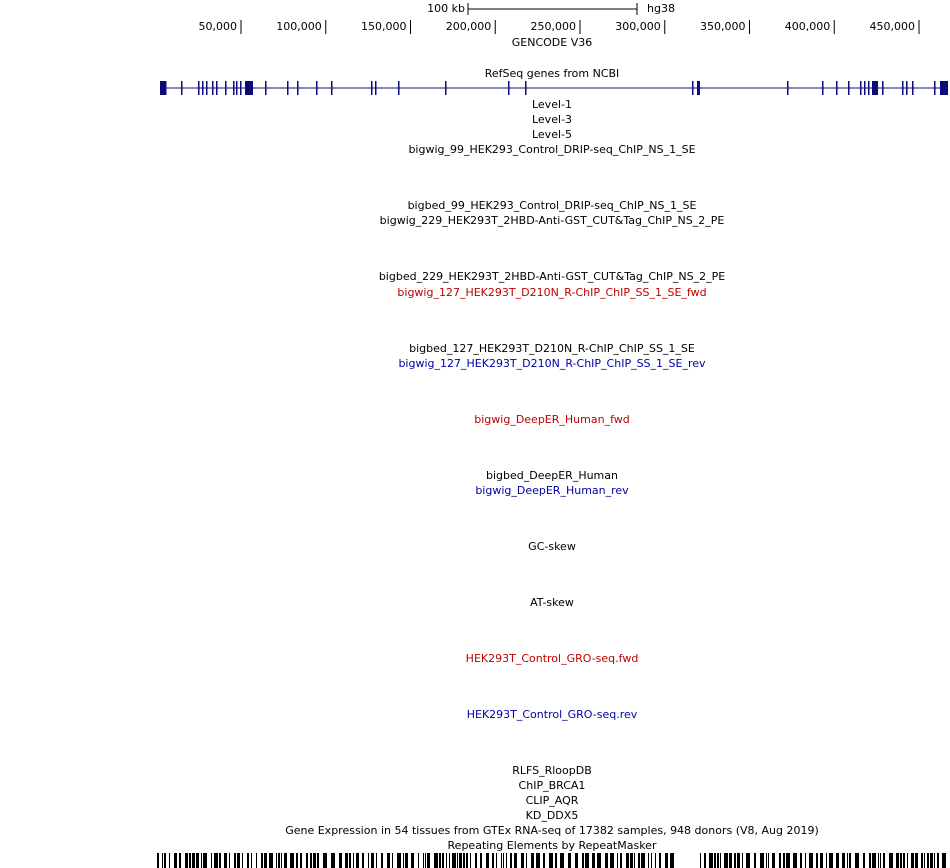 This screenshot has height=868, width=950. What do you see at coordinates (552, 785) in the screenshot?
I see `track-label: ChIP_BRCA1` at bounding box center [552, 785].